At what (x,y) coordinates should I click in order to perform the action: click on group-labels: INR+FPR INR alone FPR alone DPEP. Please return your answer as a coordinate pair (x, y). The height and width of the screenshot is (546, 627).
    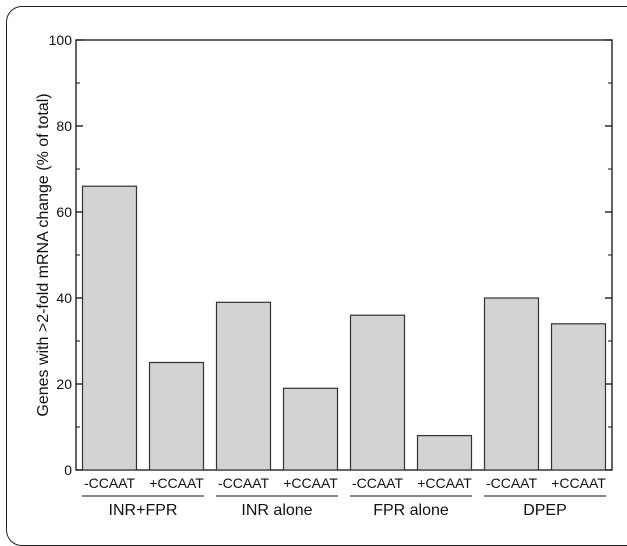
    Looking at the image, I should click on (344, 506).